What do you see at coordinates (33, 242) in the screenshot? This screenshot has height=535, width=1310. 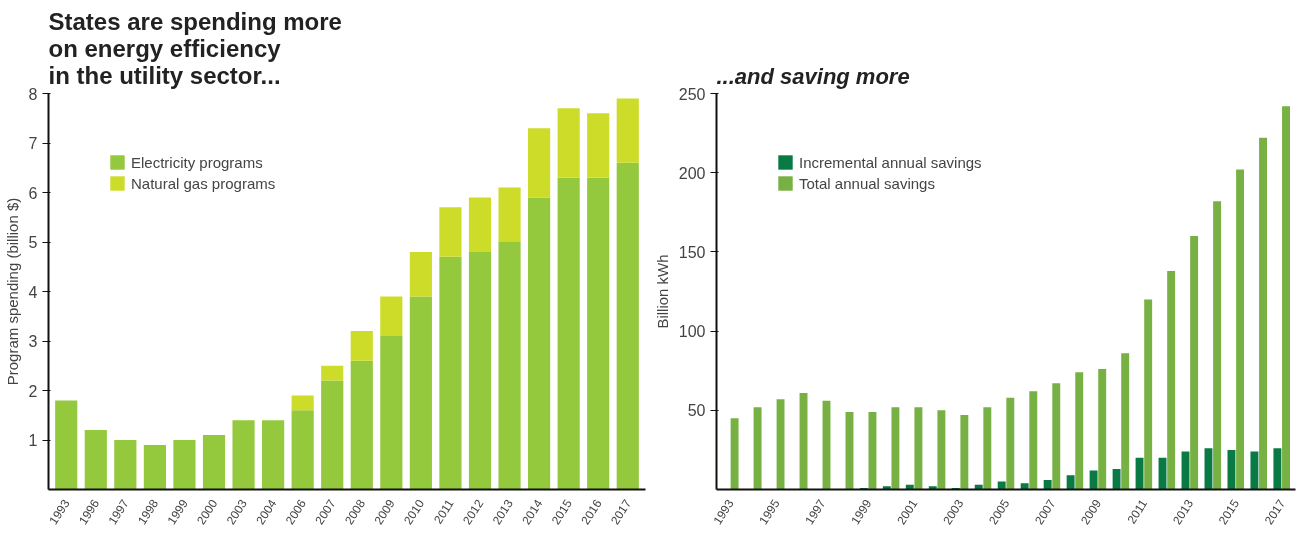 I see `y-tick-label: 5` at bounding box center [33, 242].